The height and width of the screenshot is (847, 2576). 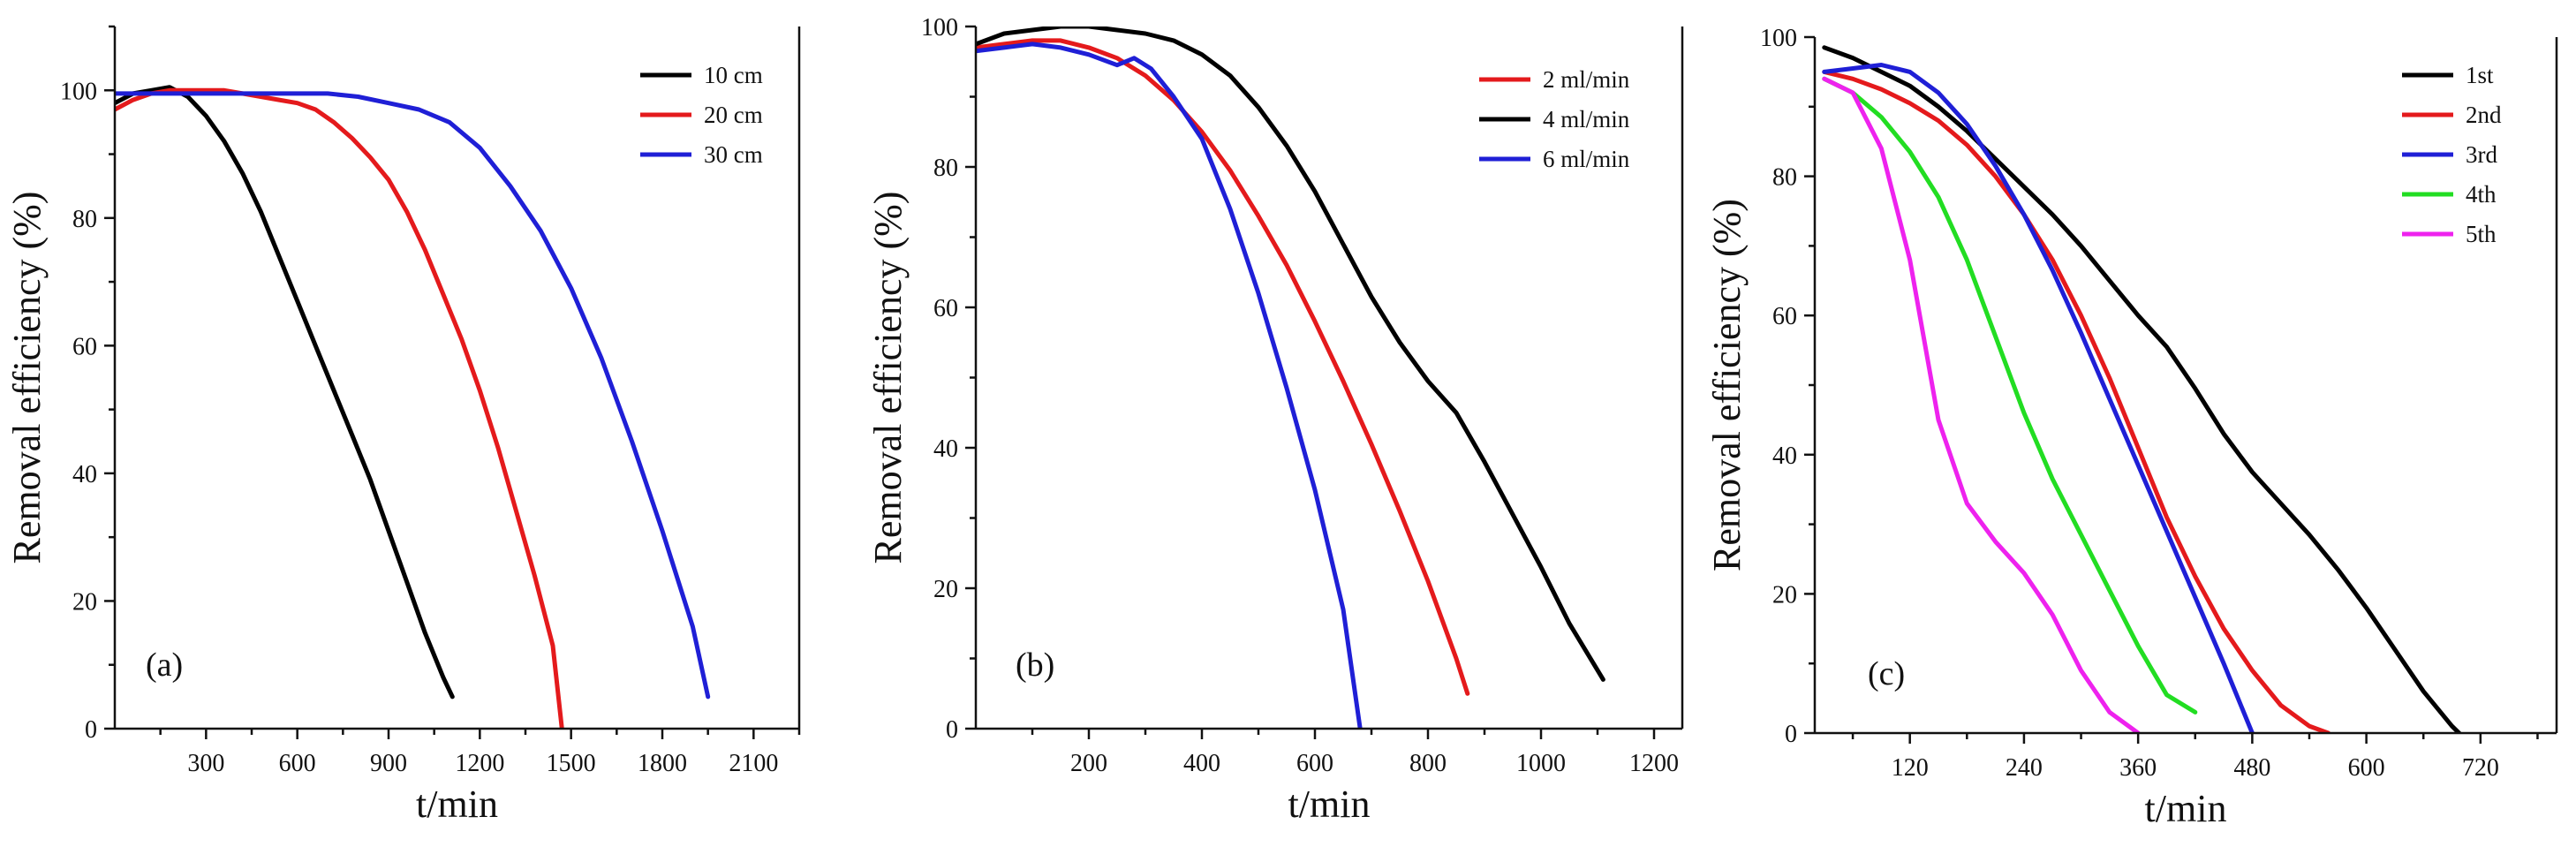 I want to click on x-tick-label: 2100, so click(x=753, y=763).